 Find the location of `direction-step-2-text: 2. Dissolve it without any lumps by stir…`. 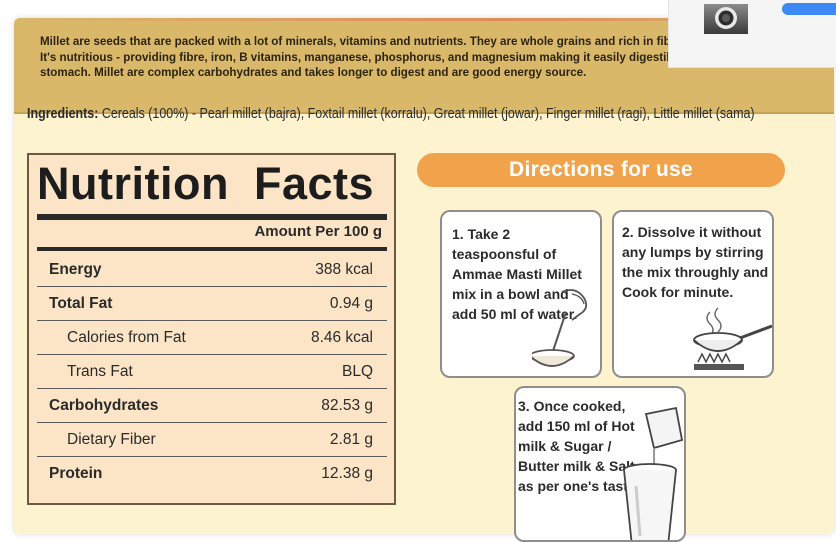

direction-step-2-text: 2. Dissolve it without any lumps by stir… is located at coordinates (695, 262).